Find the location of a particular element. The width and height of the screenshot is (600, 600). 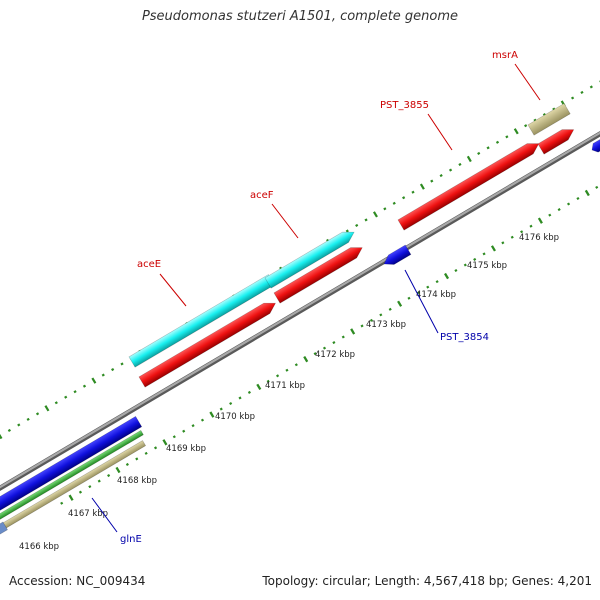

cds-aceF-upper is located at coordinates (310, 258).